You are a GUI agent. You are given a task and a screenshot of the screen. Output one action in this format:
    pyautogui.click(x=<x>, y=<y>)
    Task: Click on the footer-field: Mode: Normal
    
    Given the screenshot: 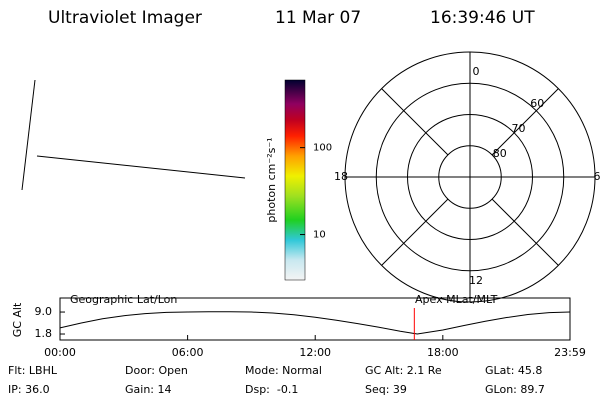 What is the action you would take?
    pyautogui.click(x=283, y=370)
    